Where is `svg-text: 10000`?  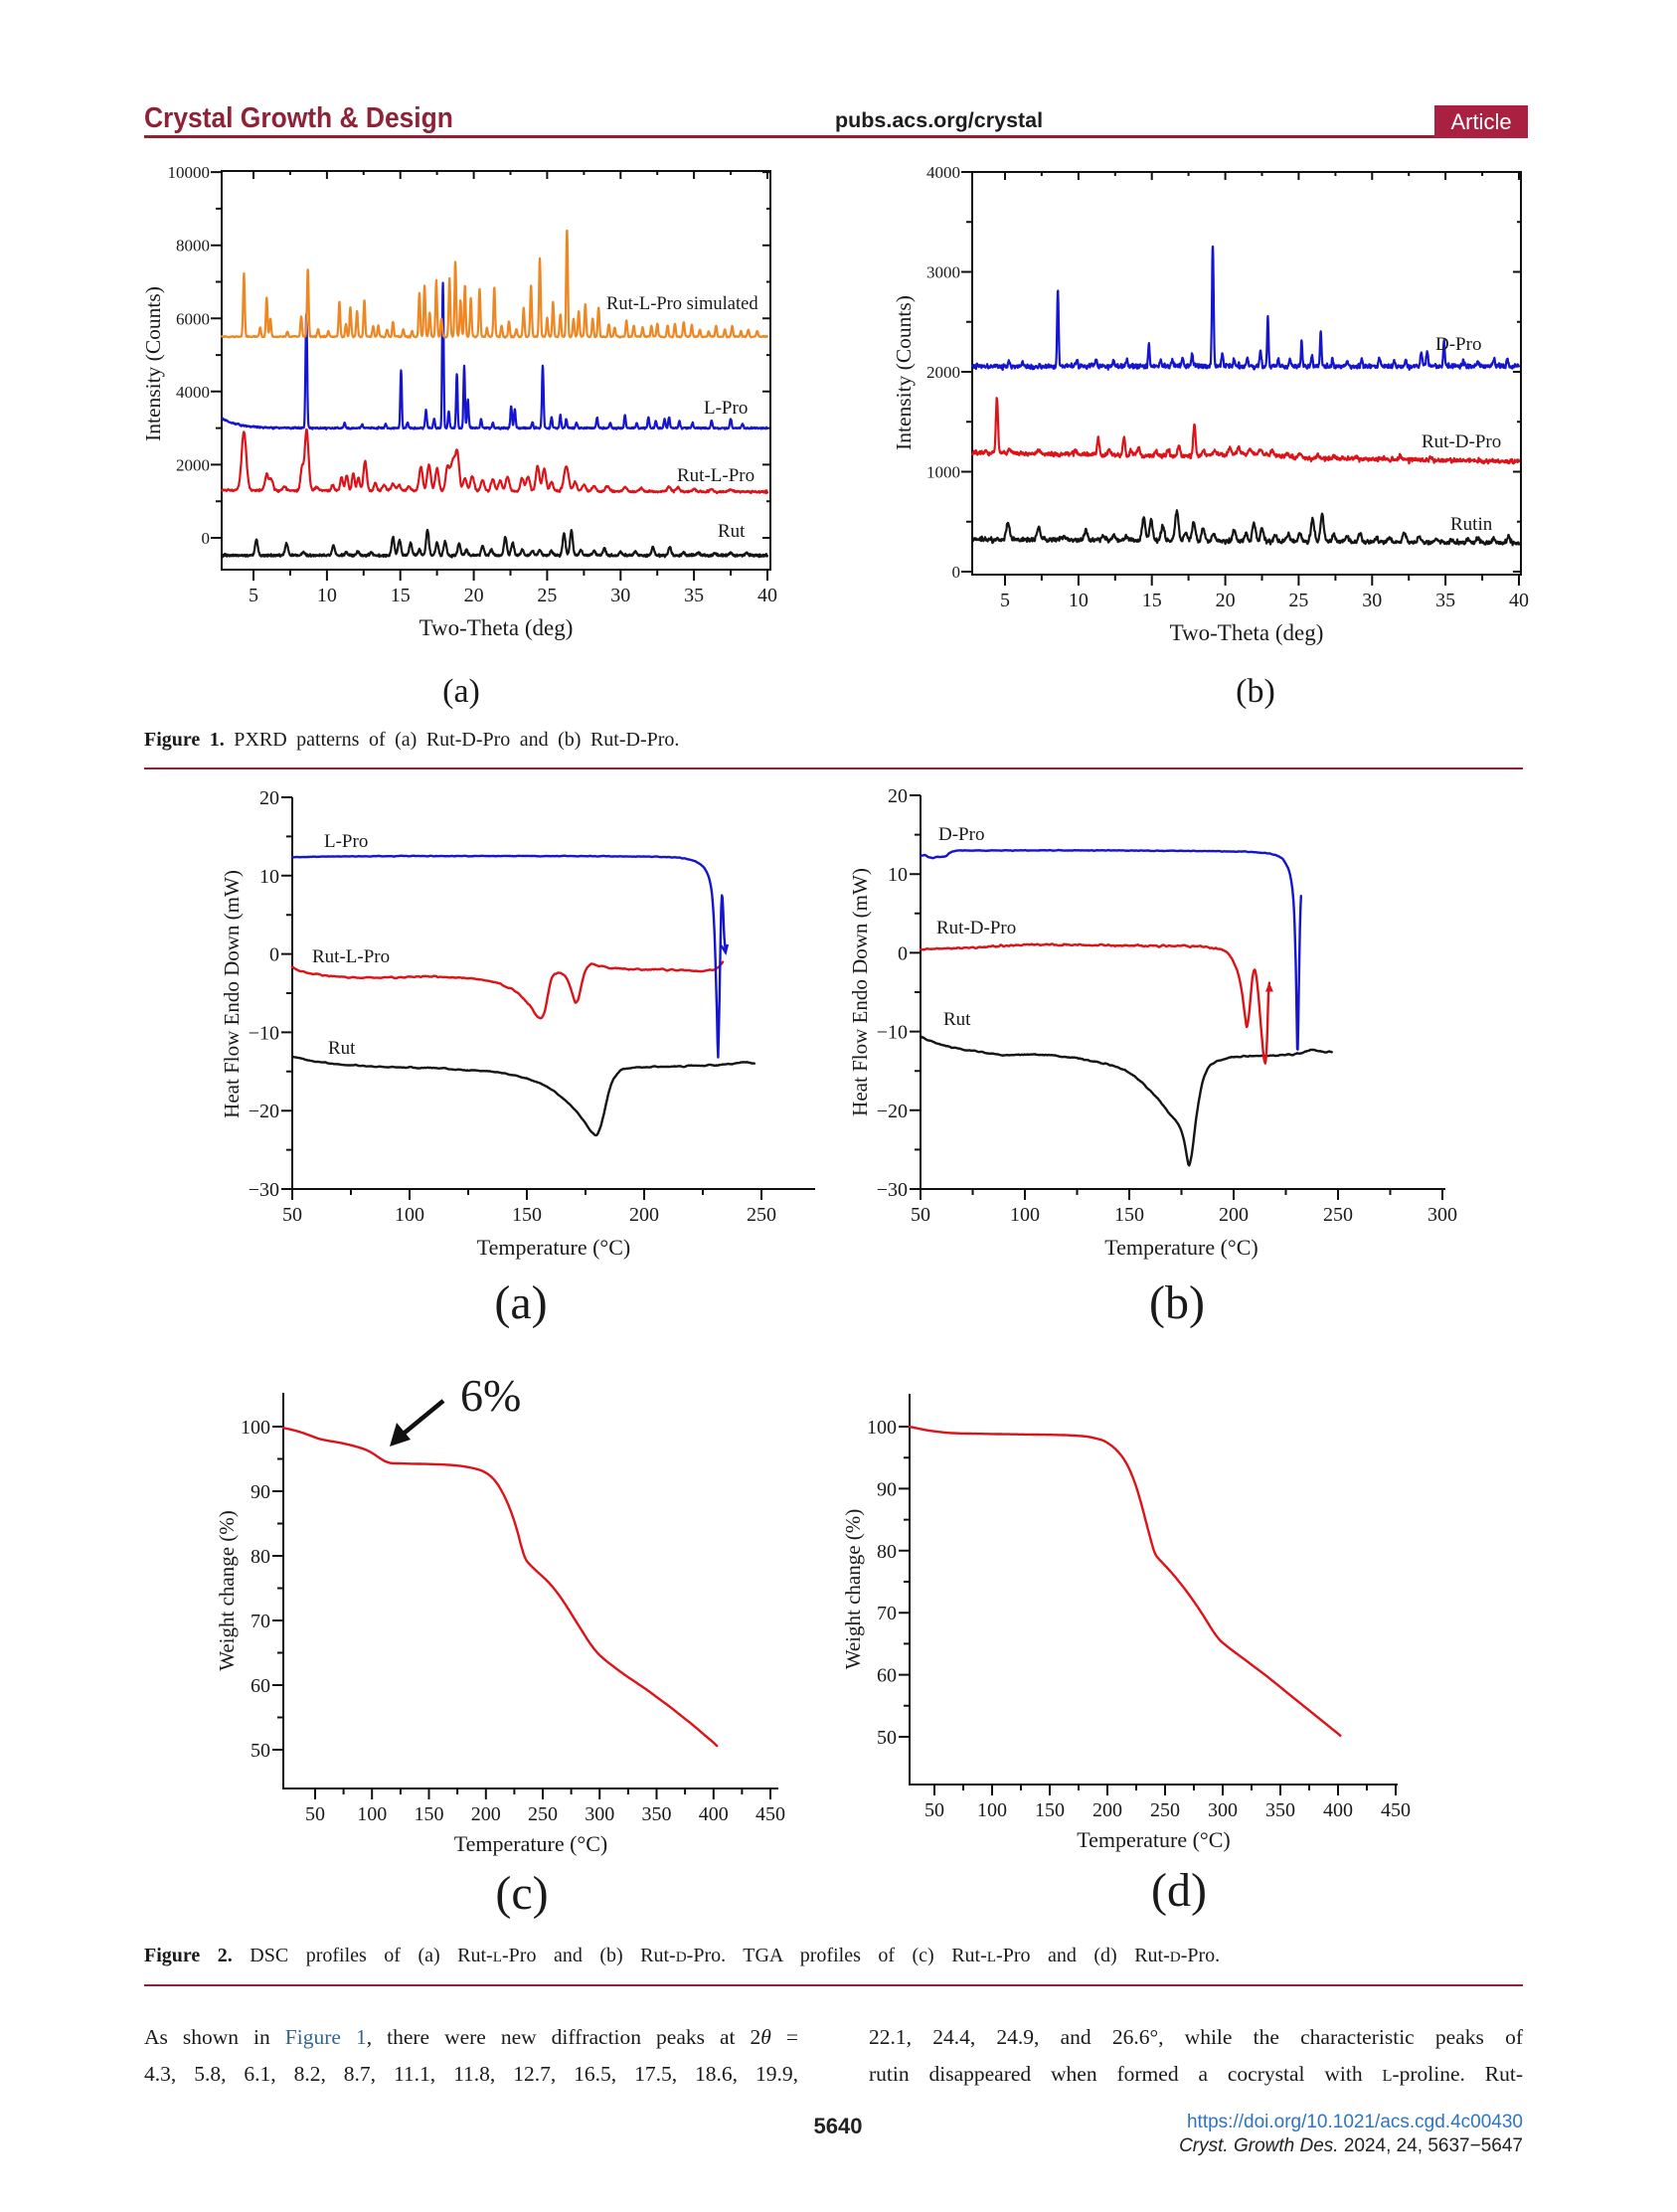
svg-text: 10000 is located at coordinates (189, 172).